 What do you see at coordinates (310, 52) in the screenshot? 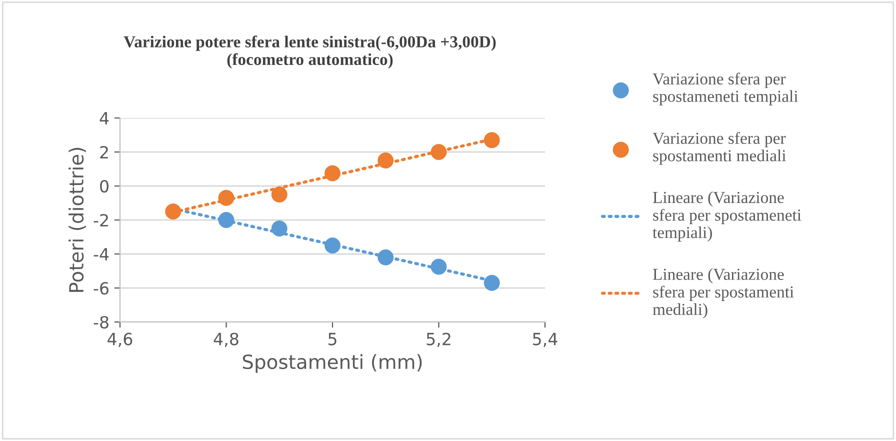
I see `chart-title: Varizione potere sfera lente sinistra(-6,00Da +3,00D) (focometro automatico)` at bounding box center [310, 52].